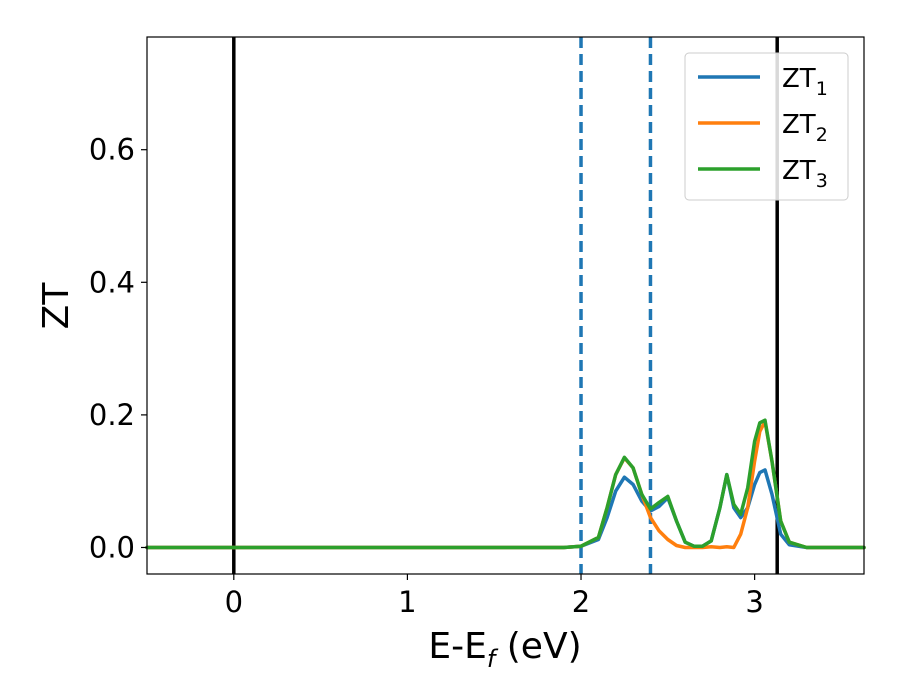  Describe the element at coordinates (504, 649) in the screenshot. I see `x-axis-label: E-Ef (eV)` at that location.